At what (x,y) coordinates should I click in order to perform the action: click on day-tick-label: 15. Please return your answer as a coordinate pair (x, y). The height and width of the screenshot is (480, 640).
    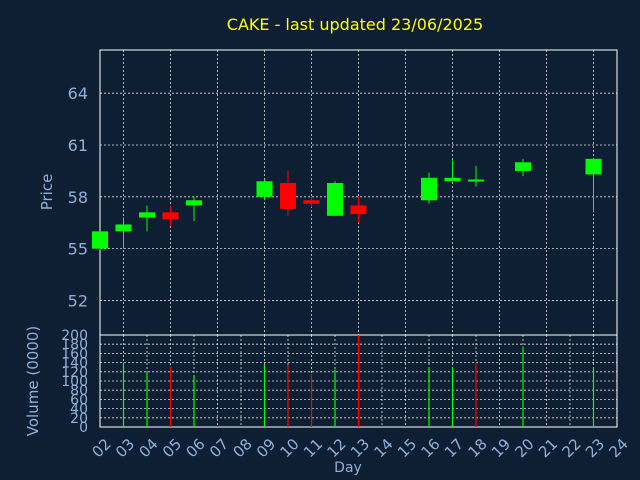
    Looking at the image, I should click on (407, 448).